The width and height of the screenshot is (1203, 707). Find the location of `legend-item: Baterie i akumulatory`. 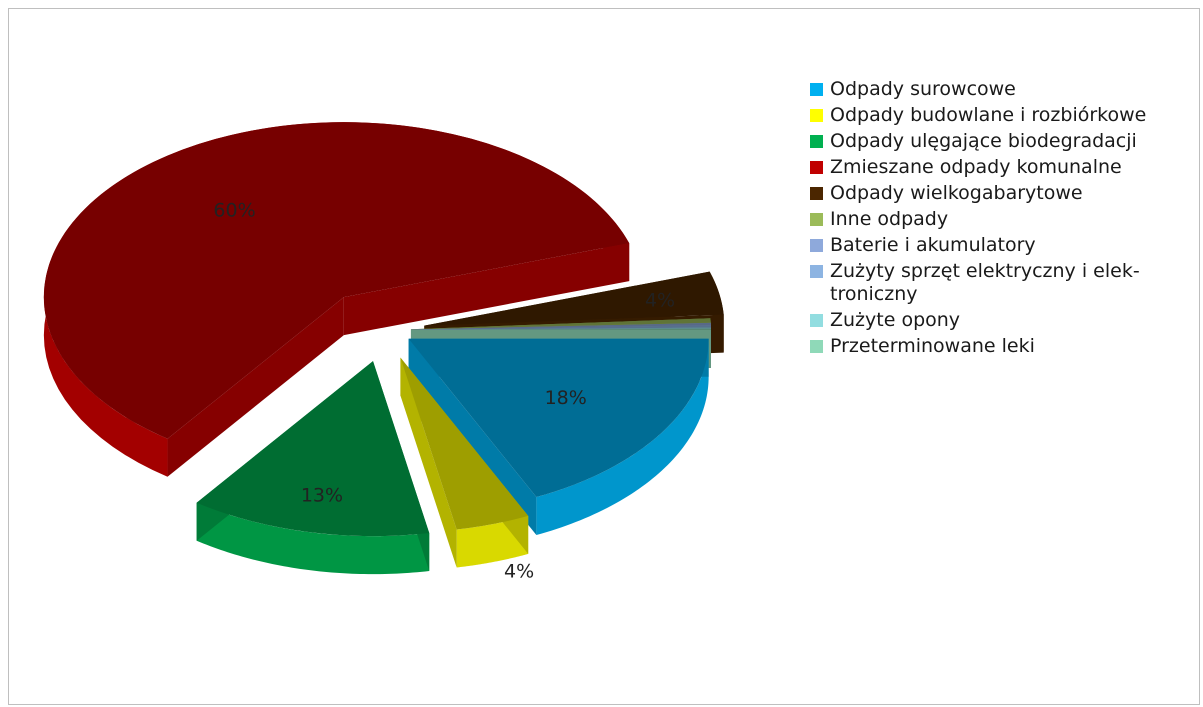

legend-item: Baterie i akumulatory is located at coordinates (1006, 245).